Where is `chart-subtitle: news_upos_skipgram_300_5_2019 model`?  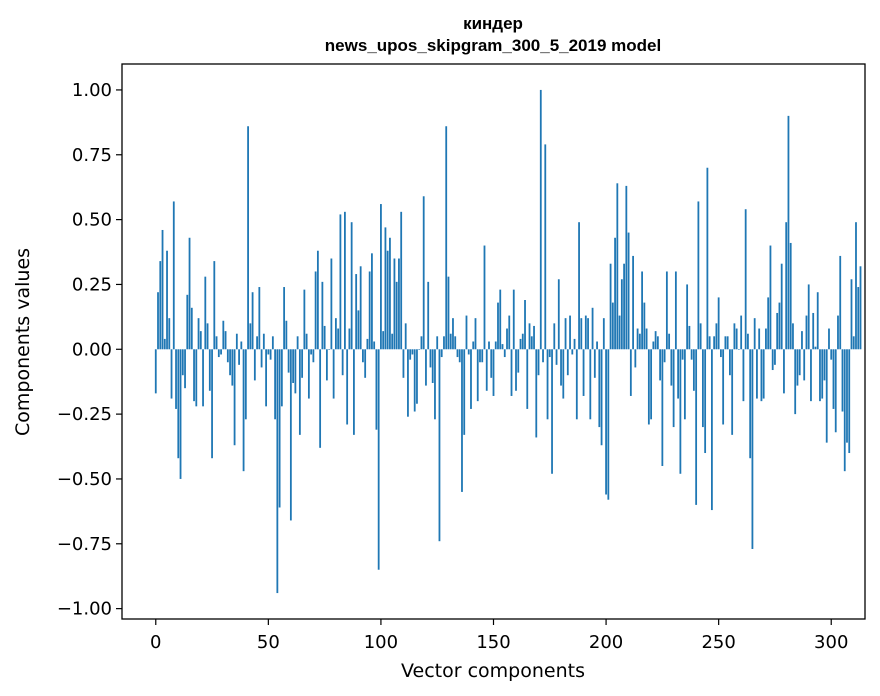
chart-subtitle: news_upos_skipgram_300_5_2019 model is located at coordinates (493, 45).